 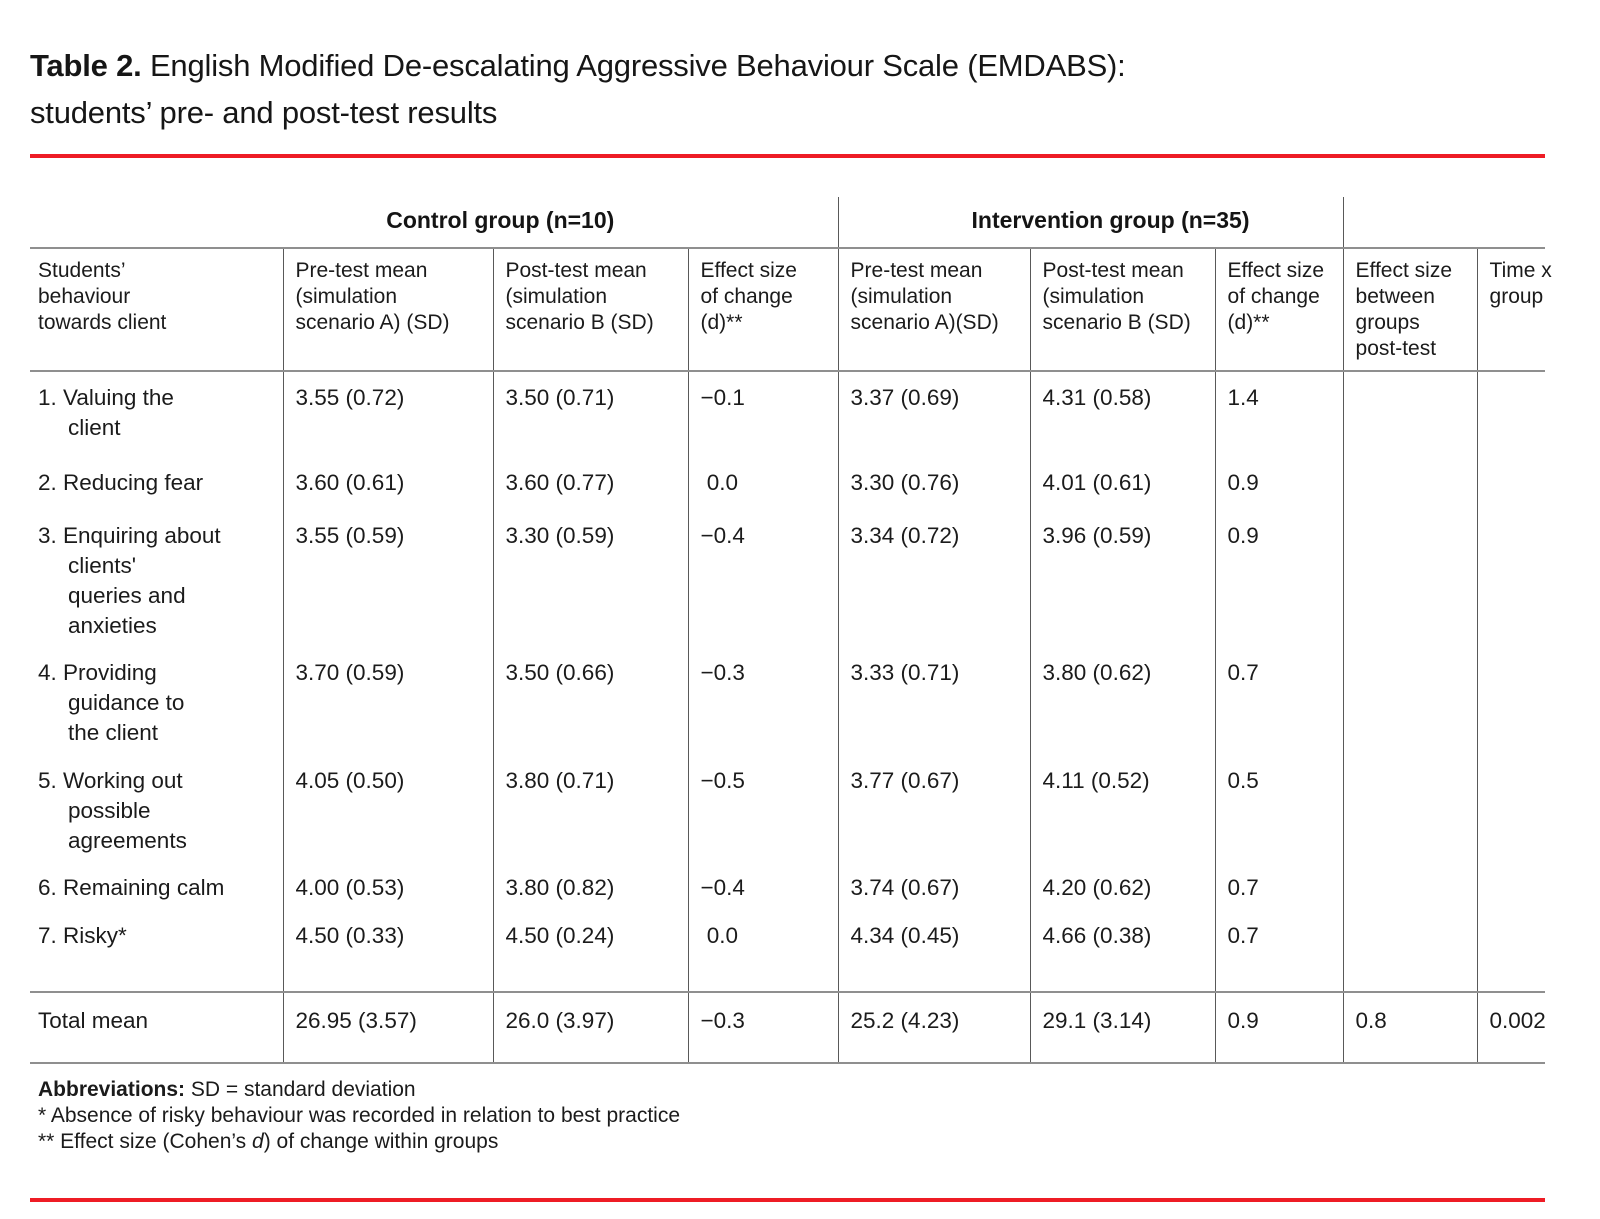 I want to click on behaviour-cell: 2. Reducing fear, so click(x=121, y=482).